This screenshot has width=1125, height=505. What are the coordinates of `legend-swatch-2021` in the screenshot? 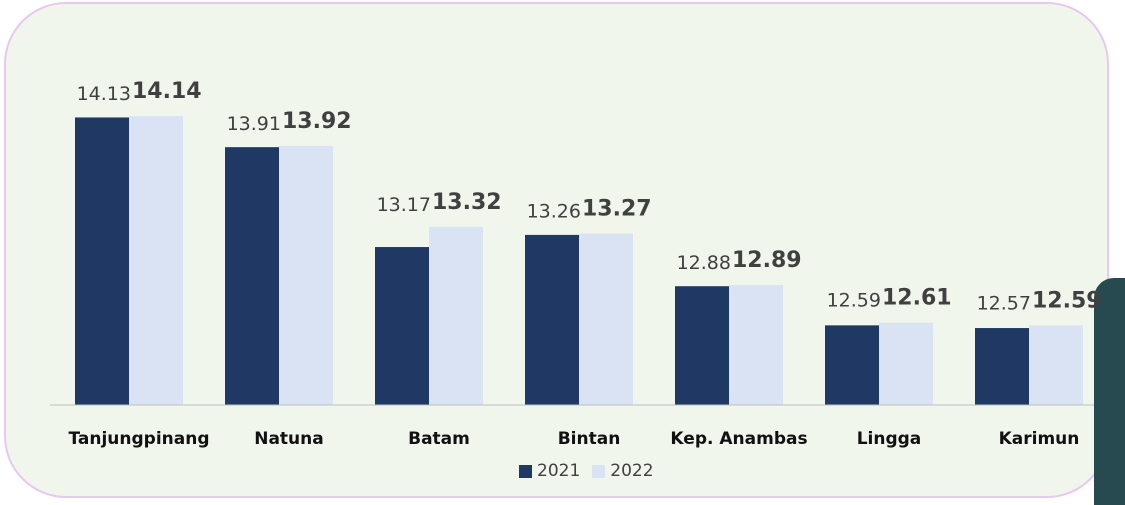 It's located at (525, 471).